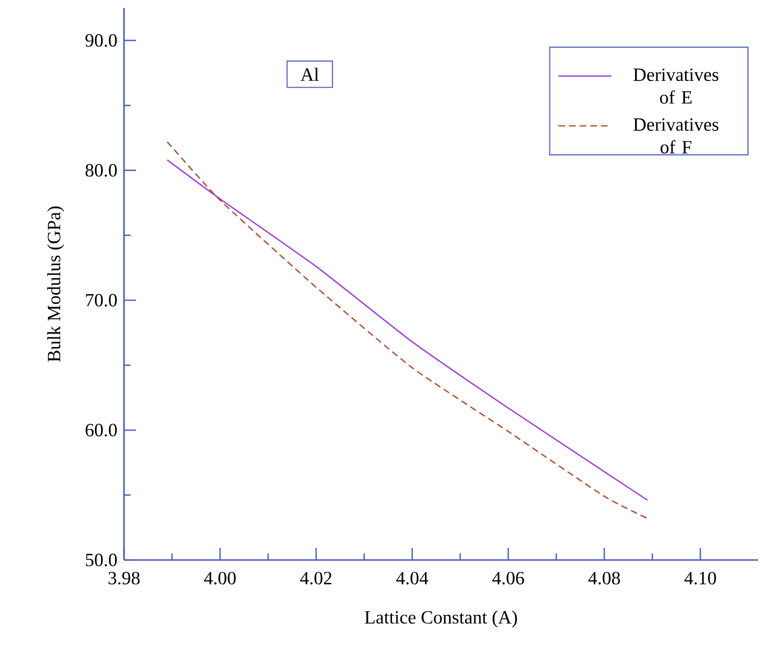 This screenshot has width=760, height=652. What do you see at coordinates (508, 578) in the screenshot?
I see `x-tick-label: 4.06` at bounding box center [508, 578].